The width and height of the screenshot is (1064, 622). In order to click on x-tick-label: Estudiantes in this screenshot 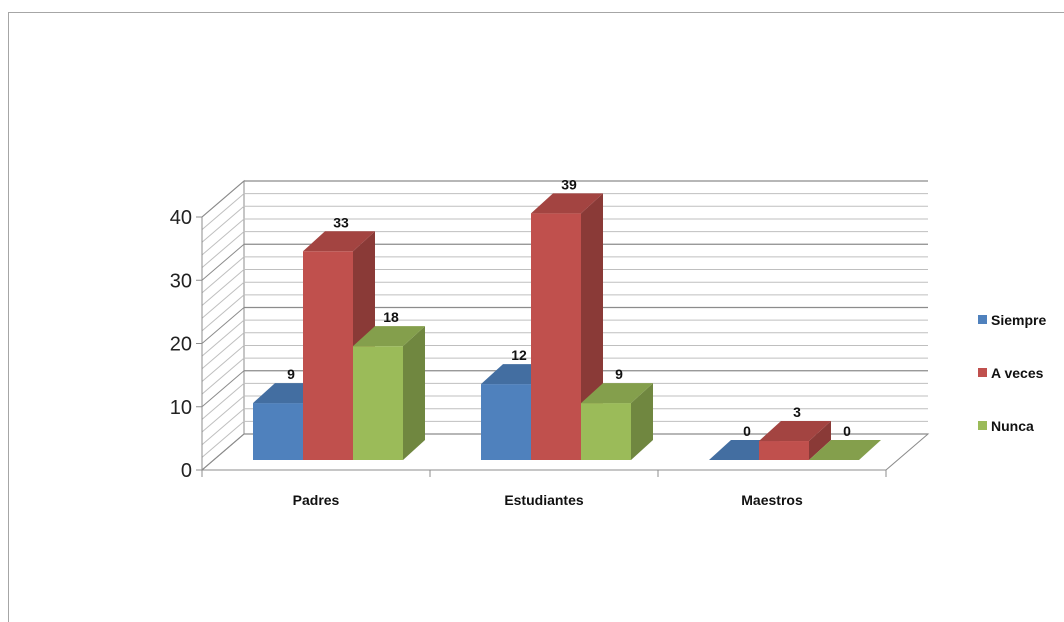, I will do `click(544, 500)`.